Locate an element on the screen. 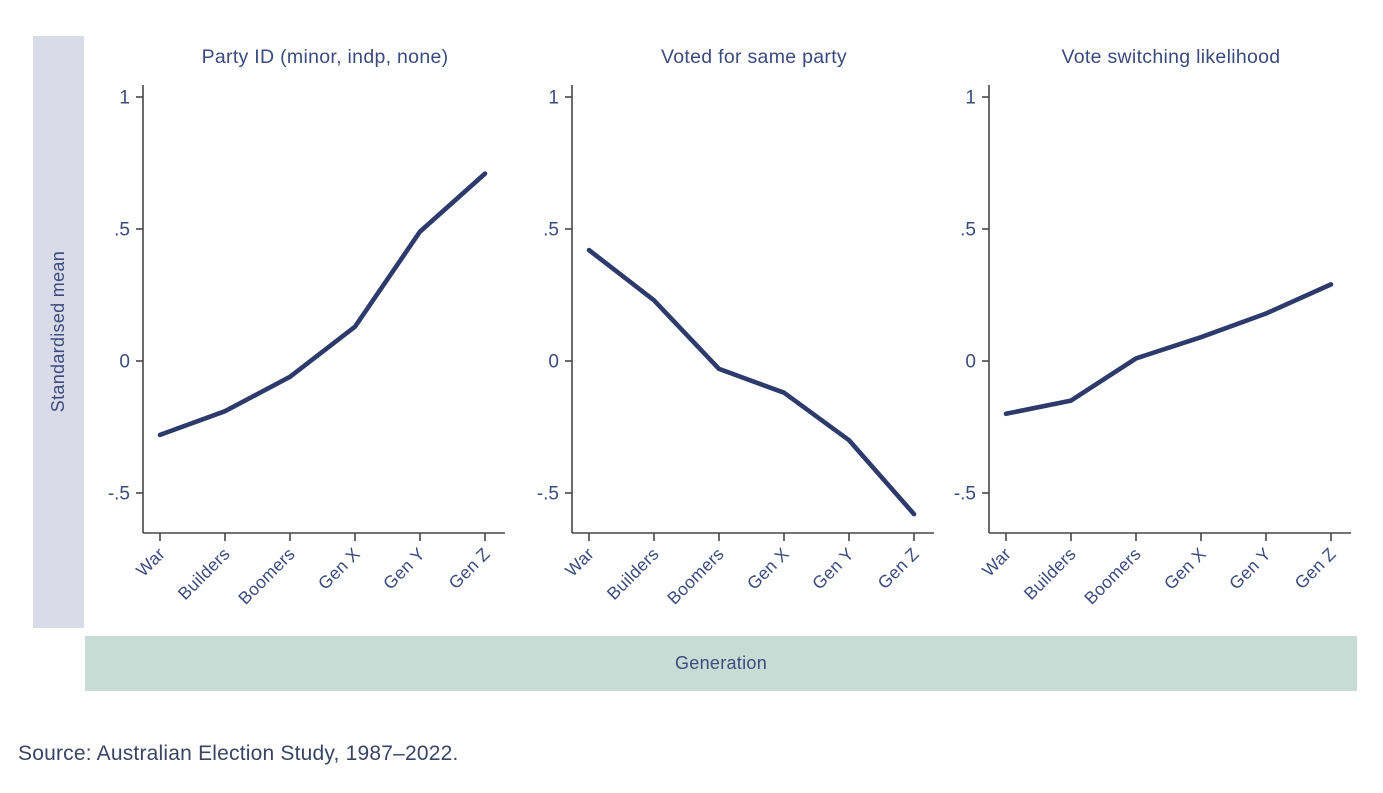 The image size is (1383, 793). y-axis-band: Standardised mean is located at coordinates (58, 332).